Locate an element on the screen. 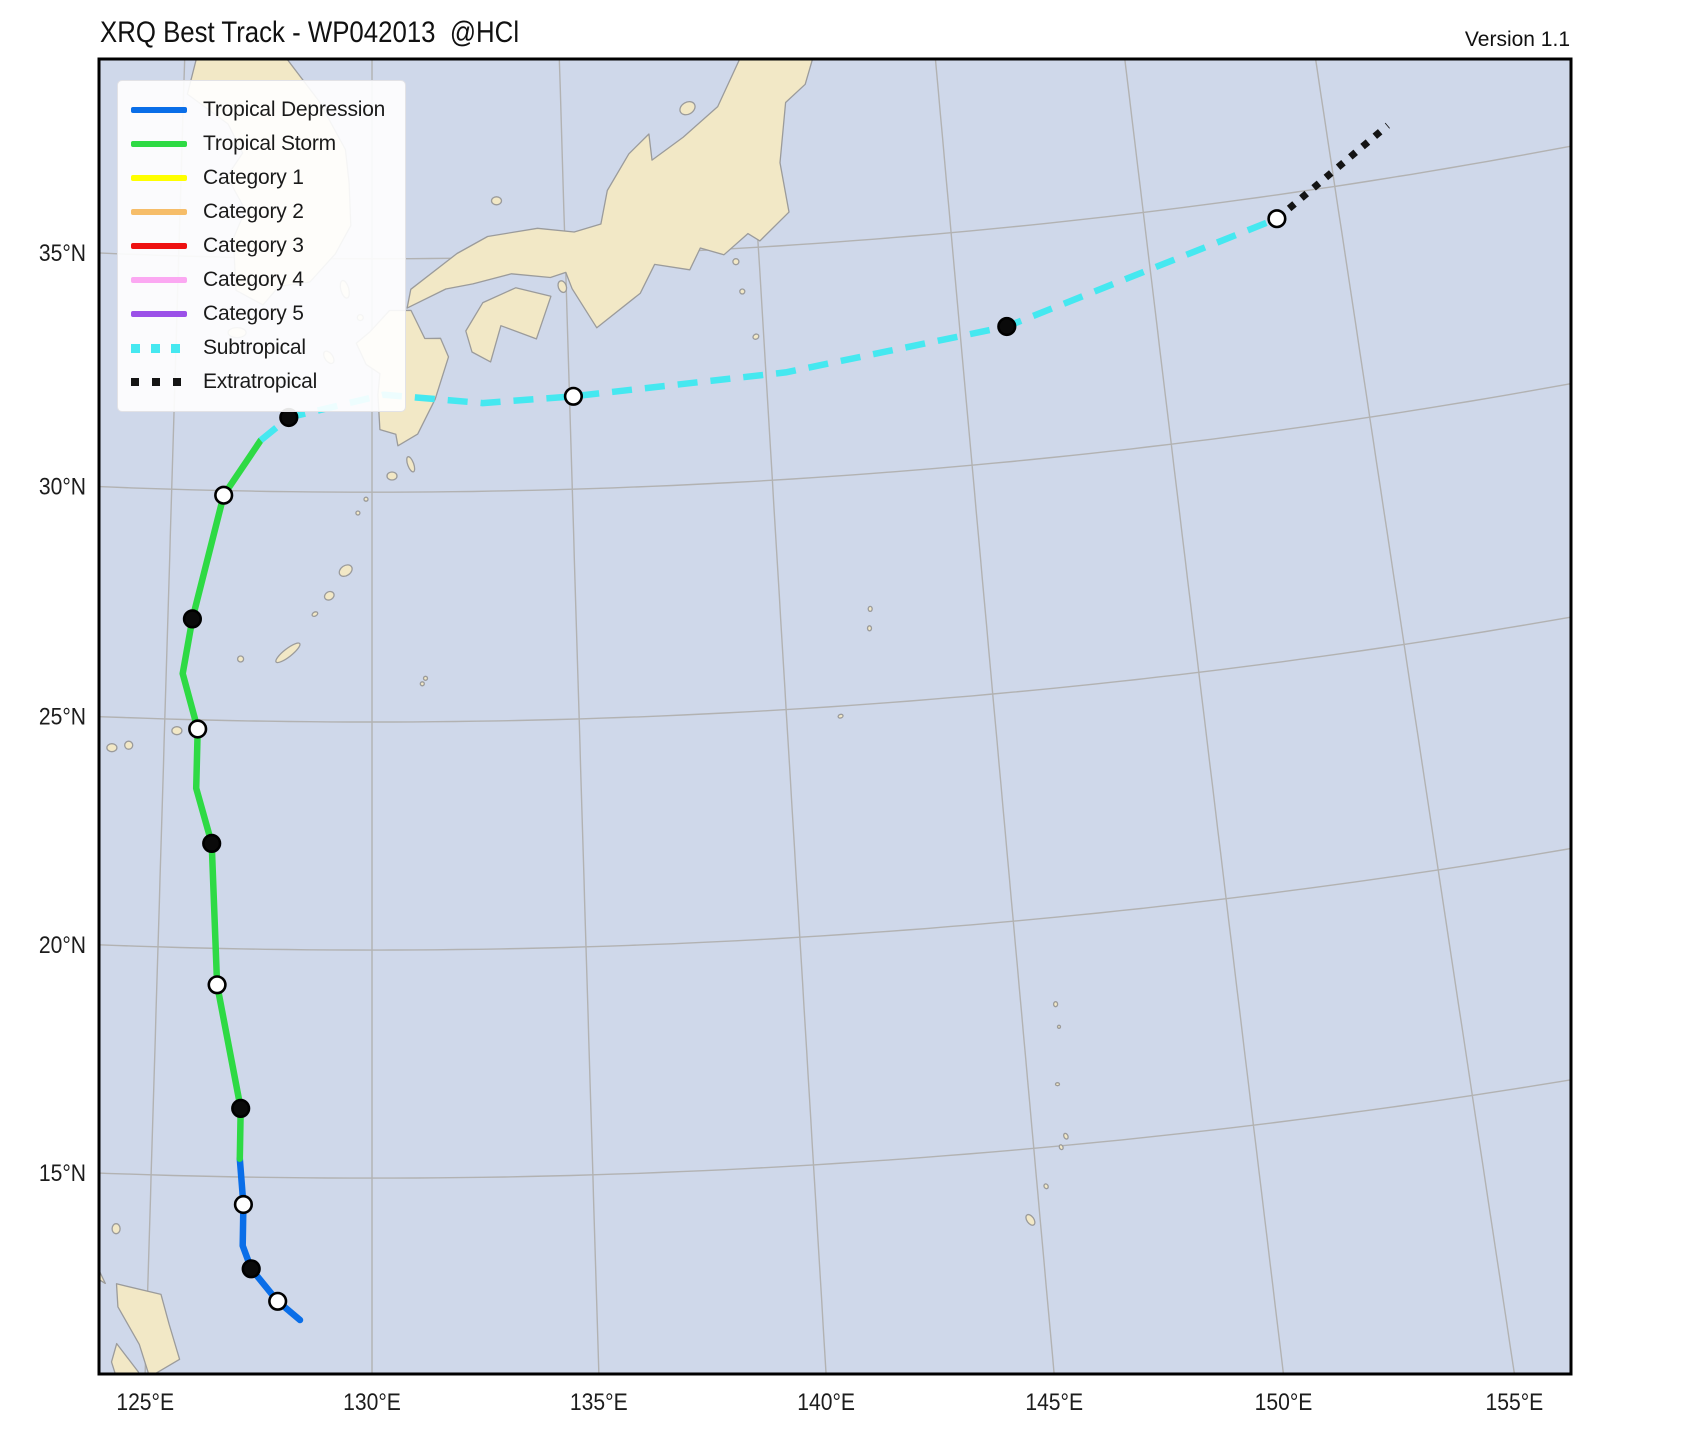 This screenshot has height=1434, width=1682. legend-swatch-dashed is located at coordinates (159, 348).